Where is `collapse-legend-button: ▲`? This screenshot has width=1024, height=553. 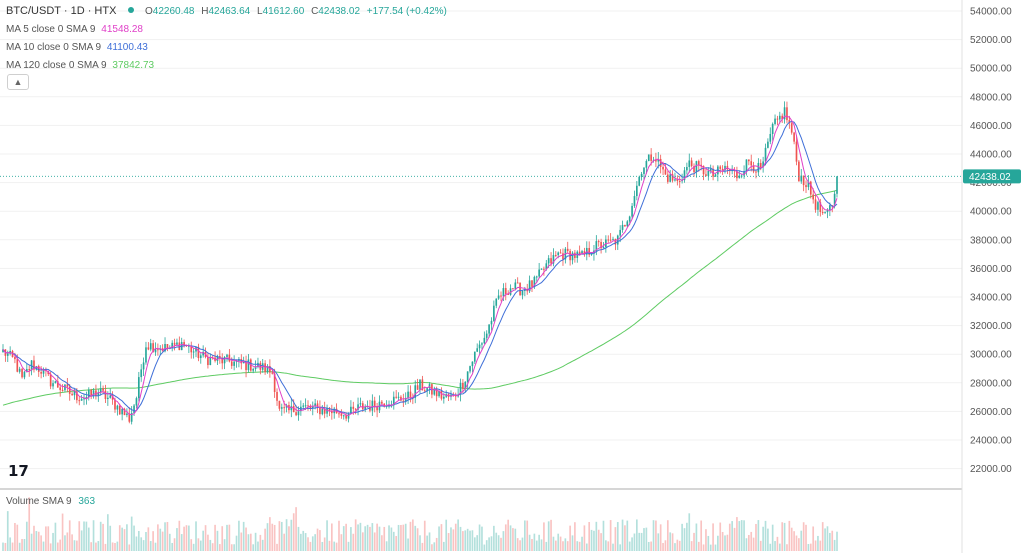 collapse-legend-button: ▲ is located at coordinates (18, 82).